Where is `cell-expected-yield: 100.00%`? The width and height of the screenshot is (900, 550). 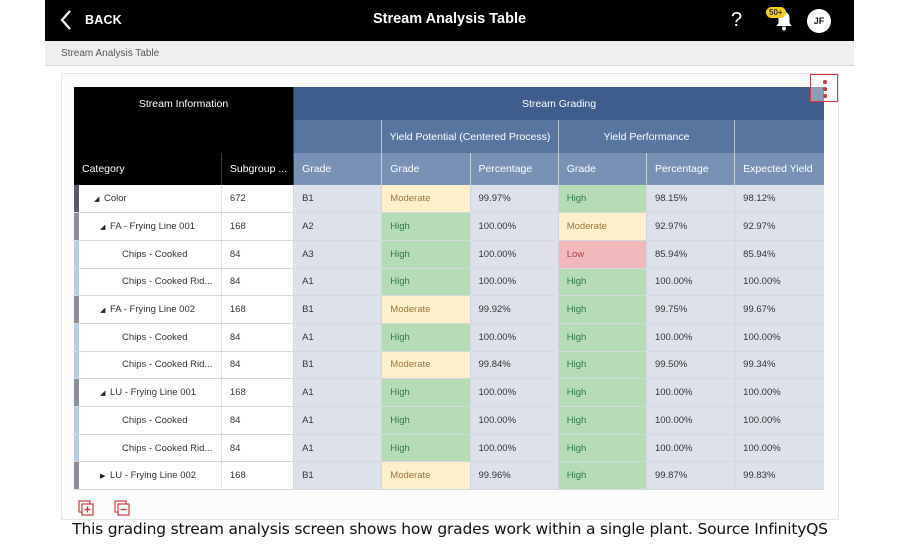 cell-expected-yield: 100.00% is located at coordinates (779, 448).